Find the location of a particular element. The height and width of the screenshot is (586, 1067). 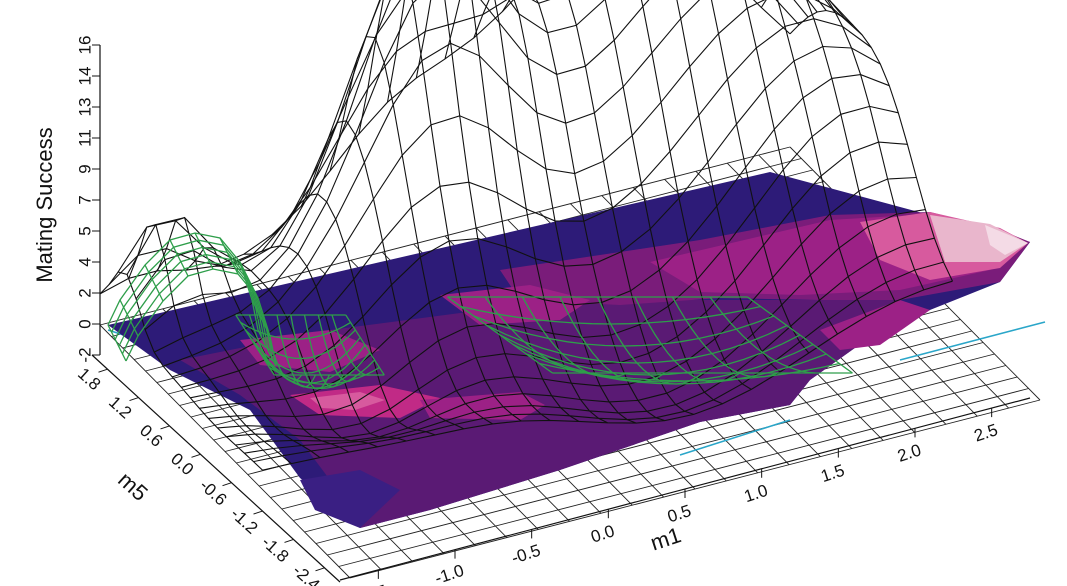

x-tick-label: 2.0 is located at coordinates (909, 452).